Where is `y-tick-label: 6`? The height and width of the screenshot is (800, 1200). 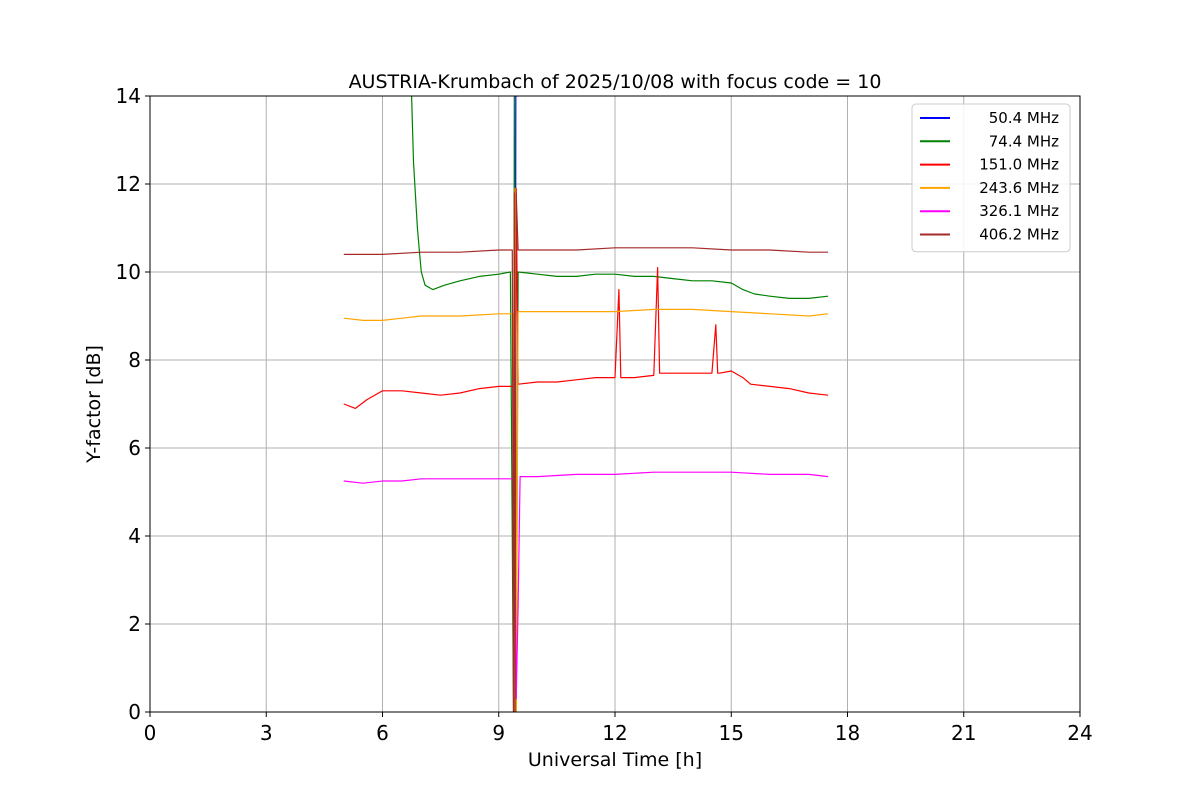 y-tick-label: 6 is located at coordinates (134, 448).